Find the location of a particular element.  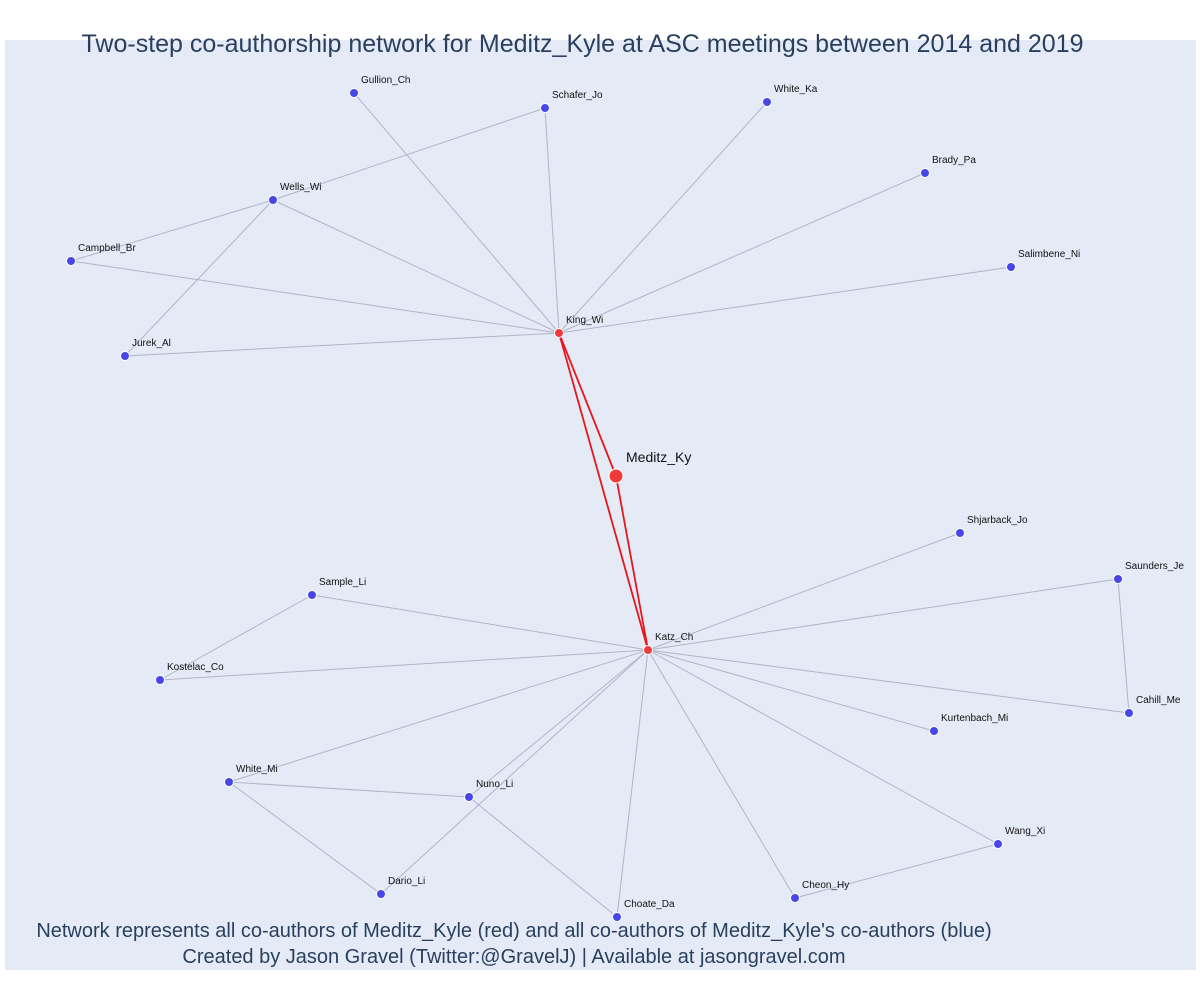

node-label-Schafer_Jo: Schafer_Jo is located at coordinates (577, 95).